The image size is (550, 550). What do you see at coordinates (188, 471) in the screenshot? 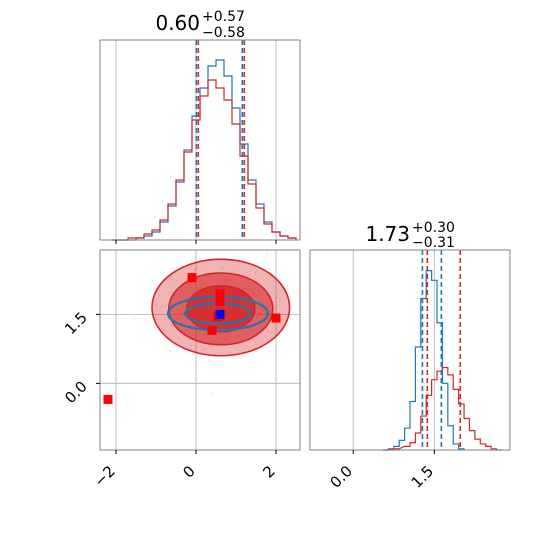
I see `x-tick-label: 0` at bounding box center [188, 471].